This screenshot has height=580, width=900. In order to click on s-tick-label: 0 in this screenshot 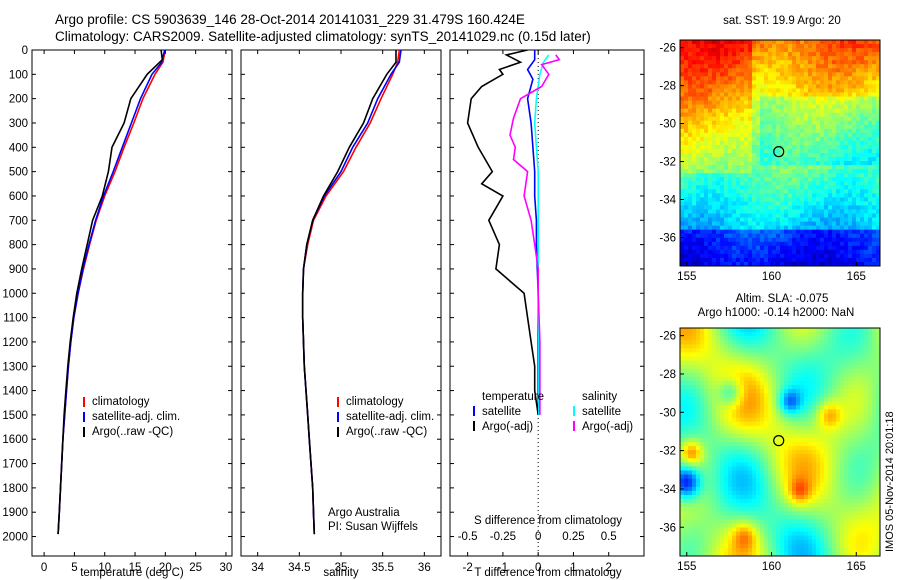, I will do `click(538, 537)`.